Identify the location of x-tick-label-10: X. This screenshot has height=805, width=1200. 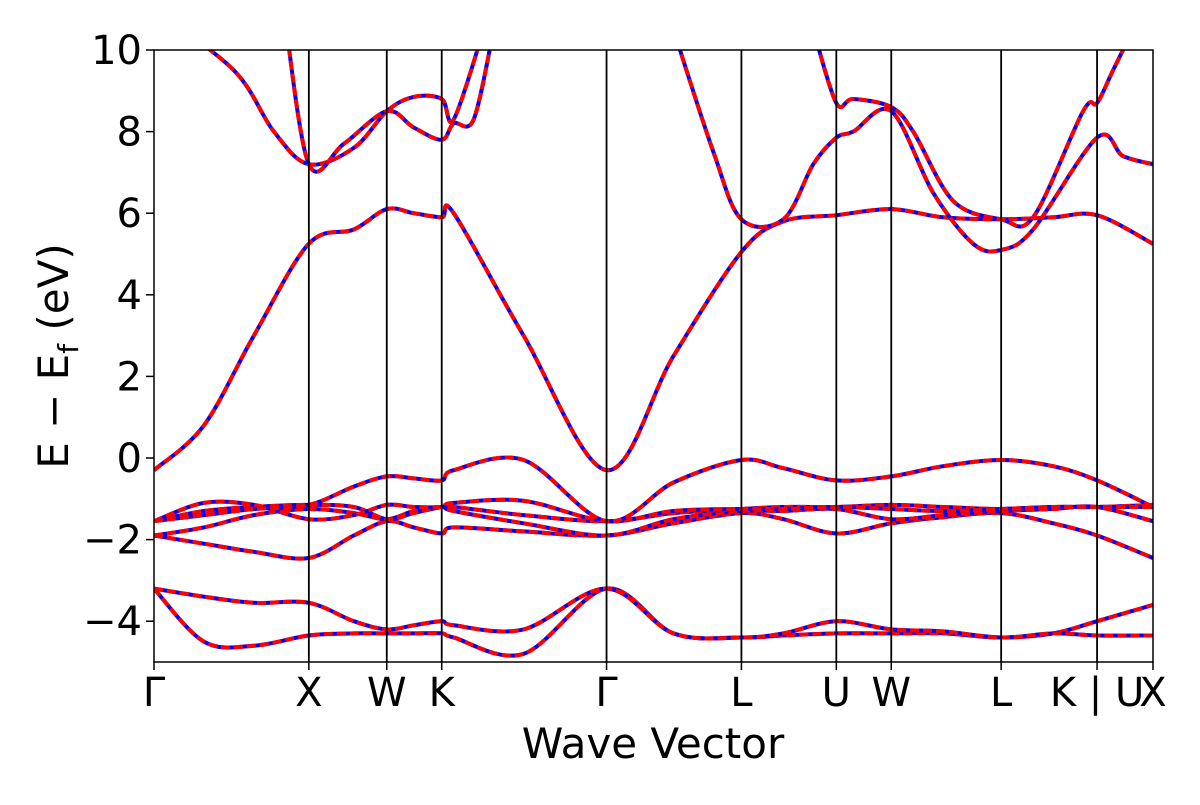
(1152, 693).